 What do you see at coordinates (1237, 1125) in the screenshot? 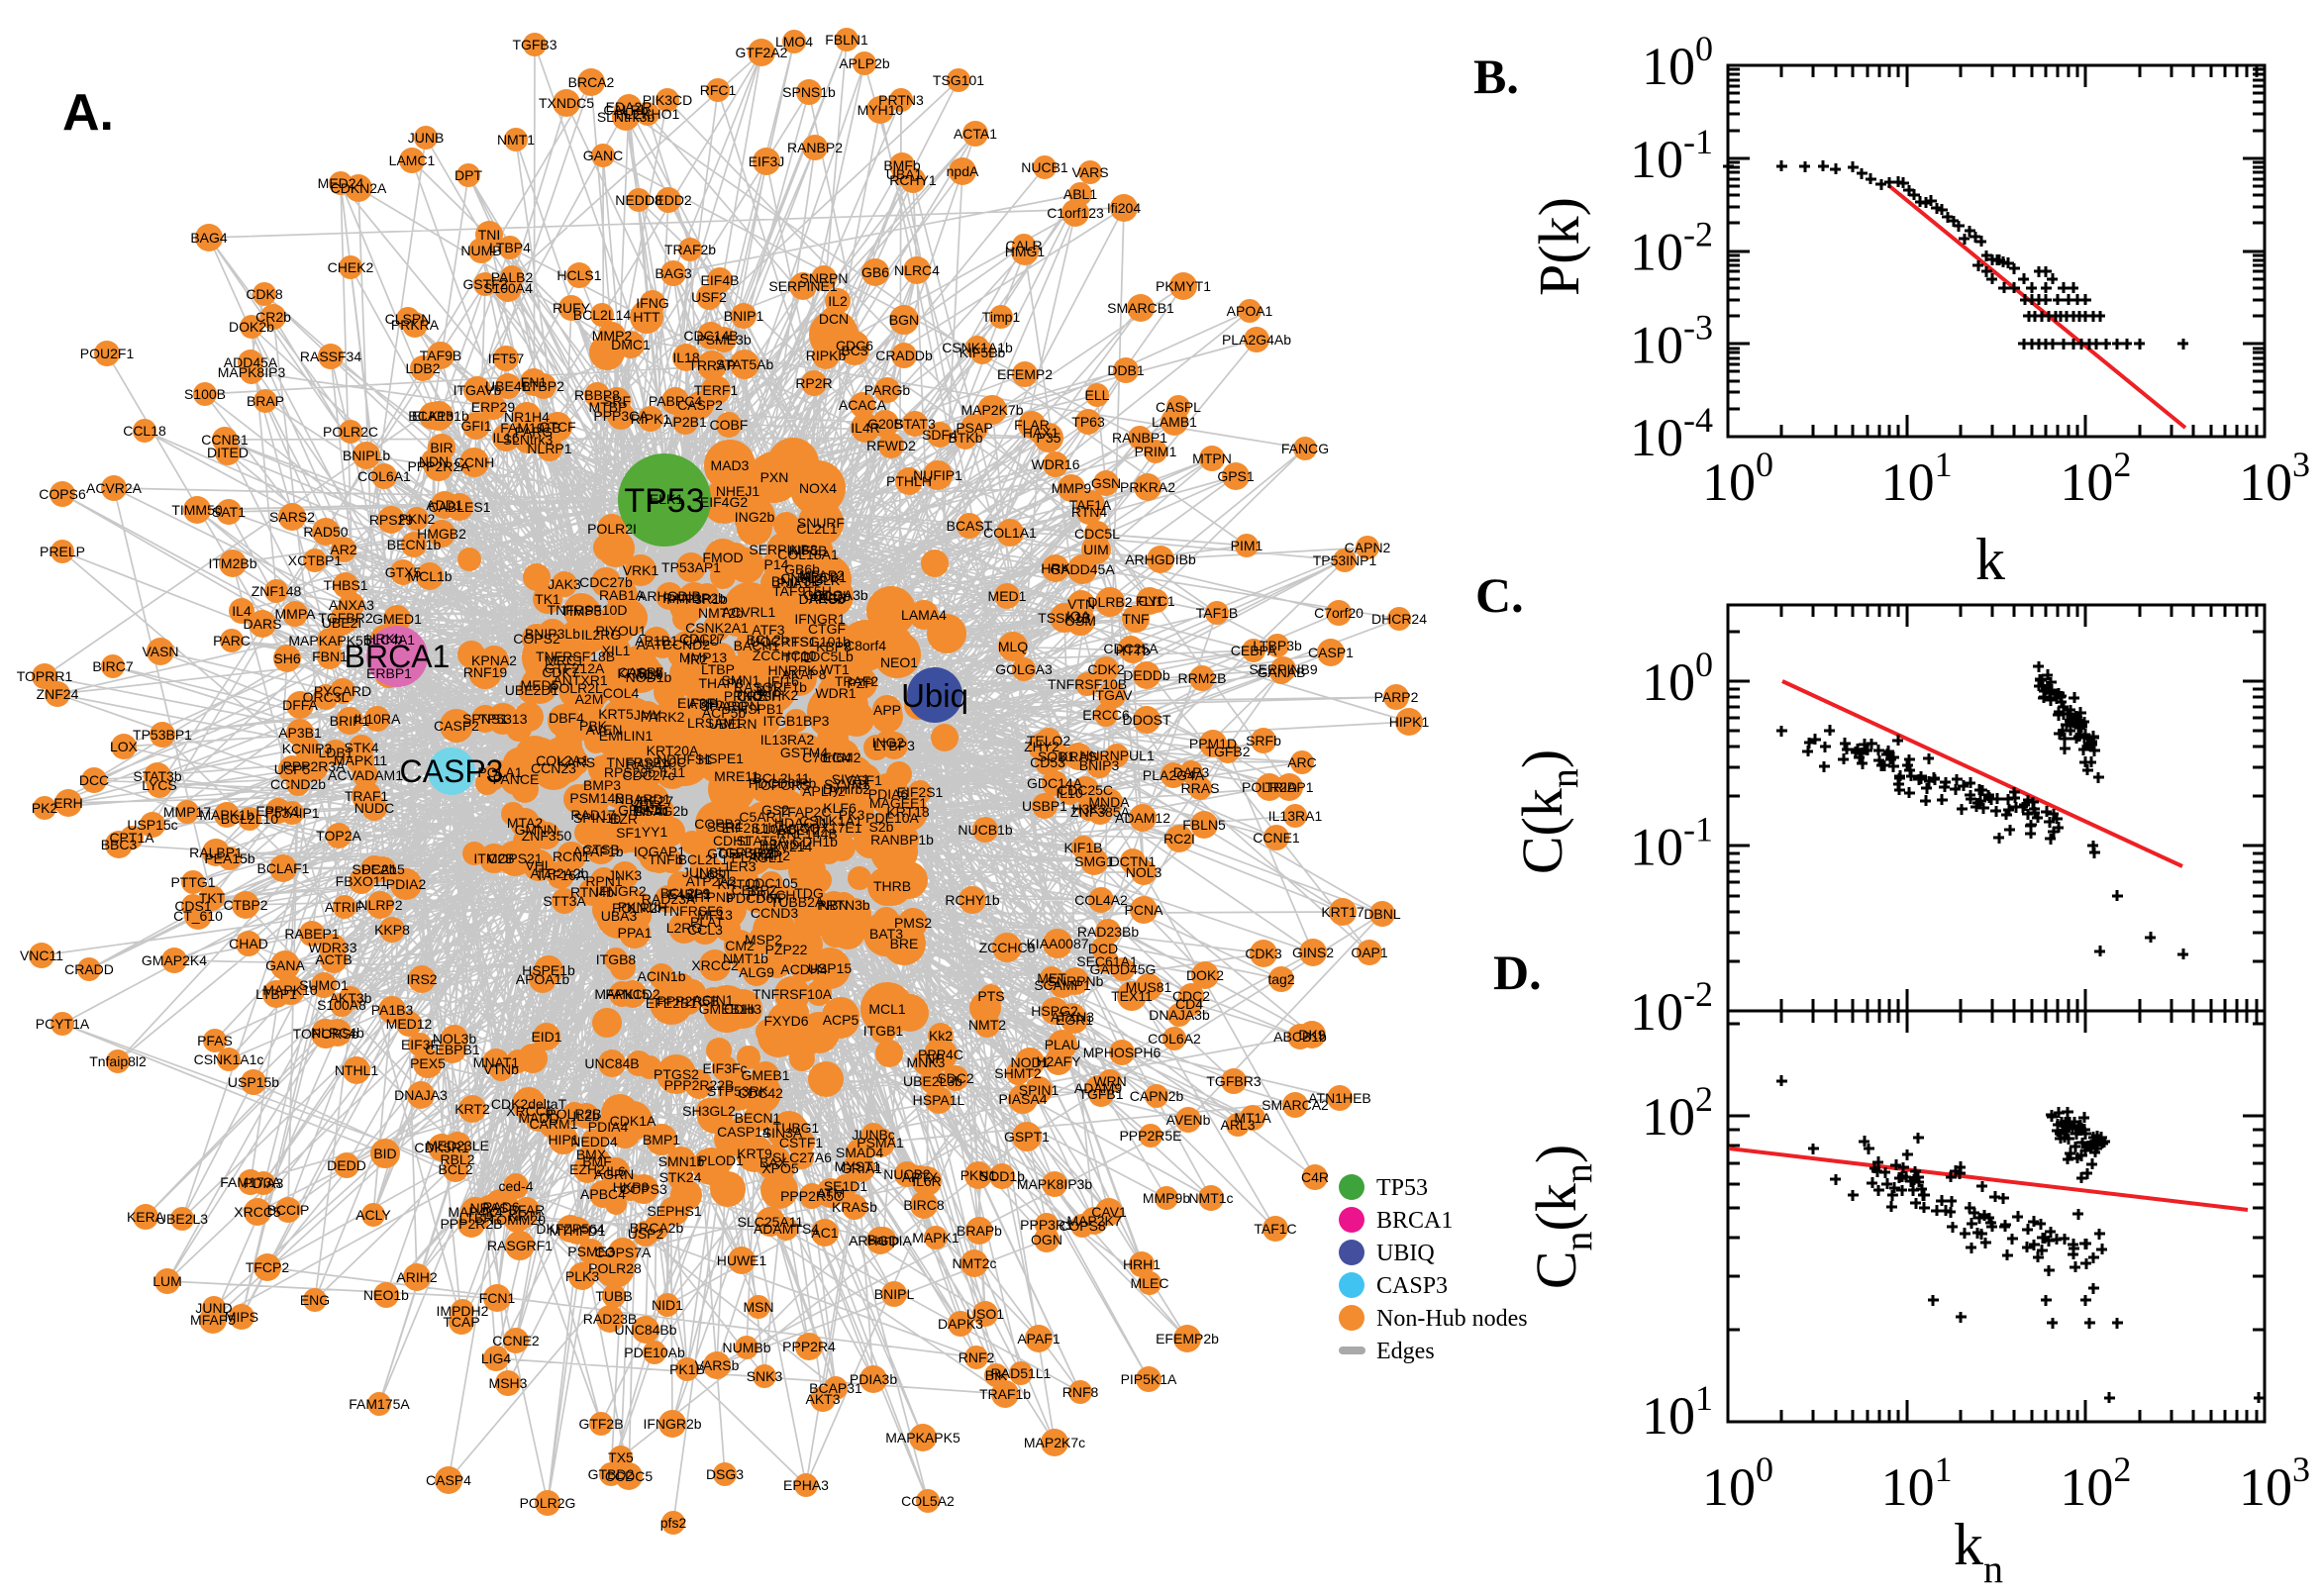
I see `svg-text: ARL3` at bounding box center [1237, 1125].